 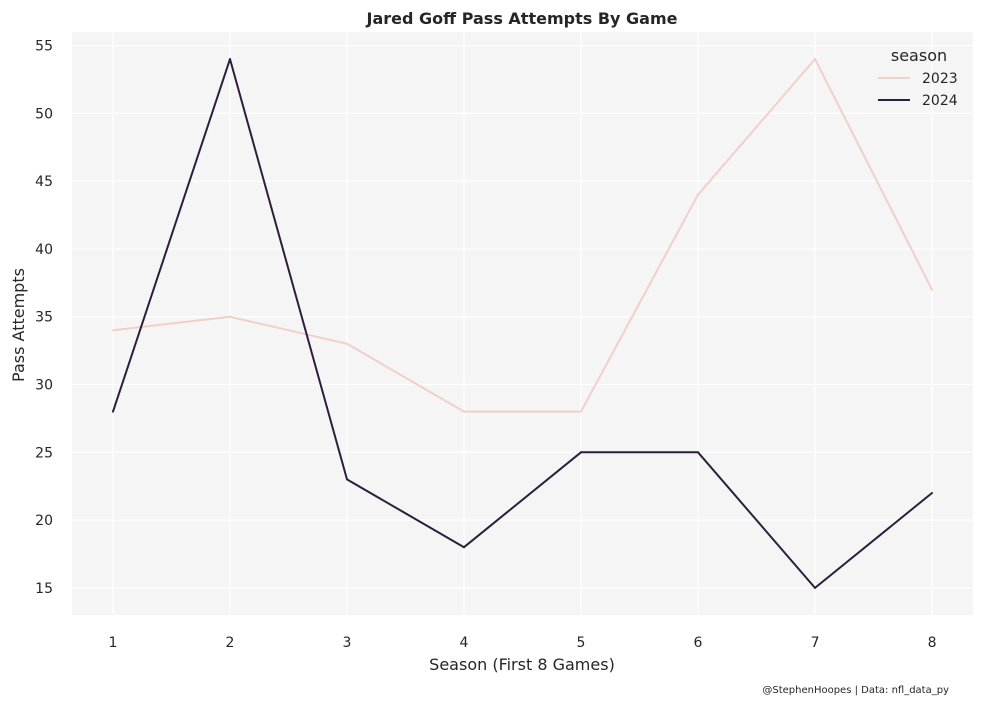 What do you see at coordinates (464, 643) in the screenshot?
I see `x-tick-label: 4` at bounding box center [464, 643].